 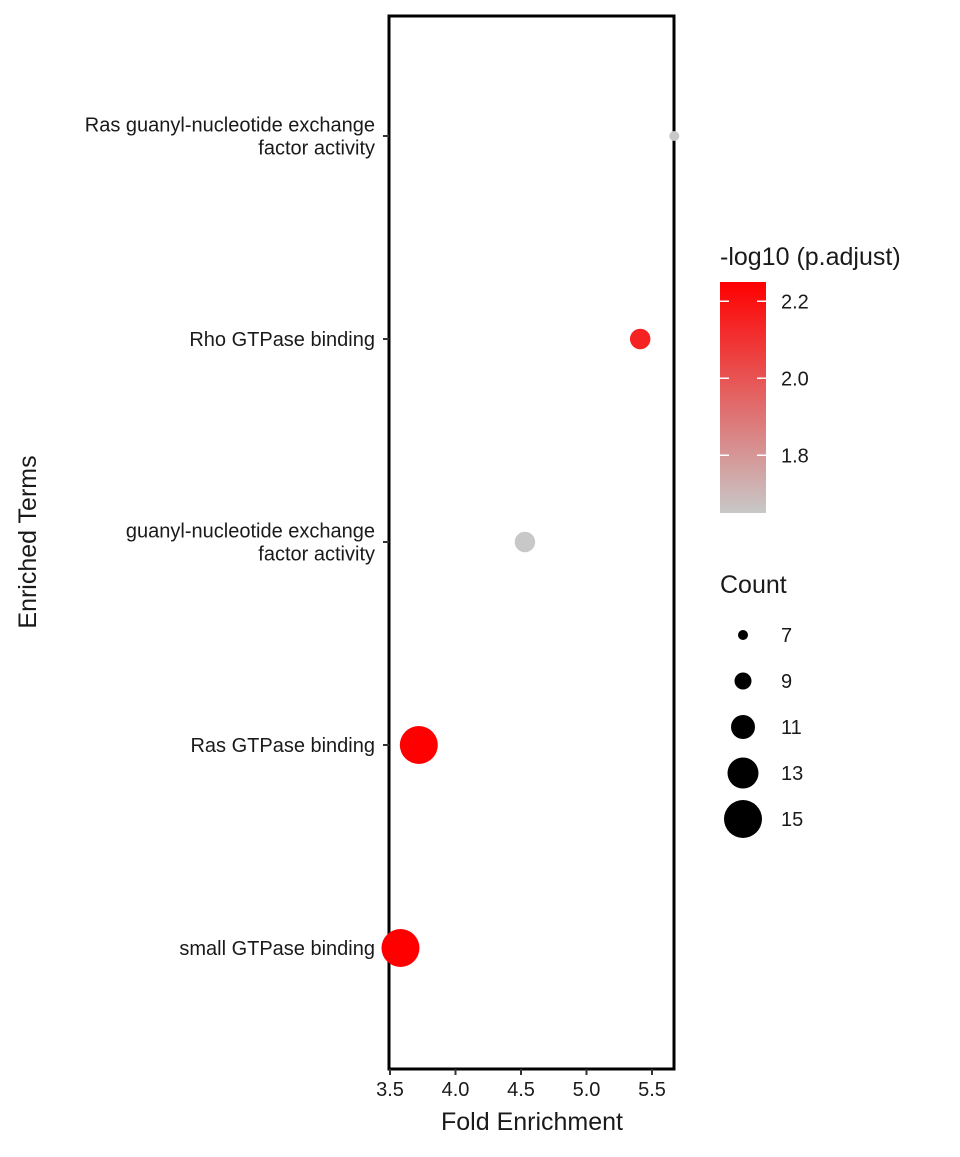 What do you see at coordinates (587, 1090) in the screenshot?
I see `x-tick-label: 5.0` at bounding box center [587, 1090].